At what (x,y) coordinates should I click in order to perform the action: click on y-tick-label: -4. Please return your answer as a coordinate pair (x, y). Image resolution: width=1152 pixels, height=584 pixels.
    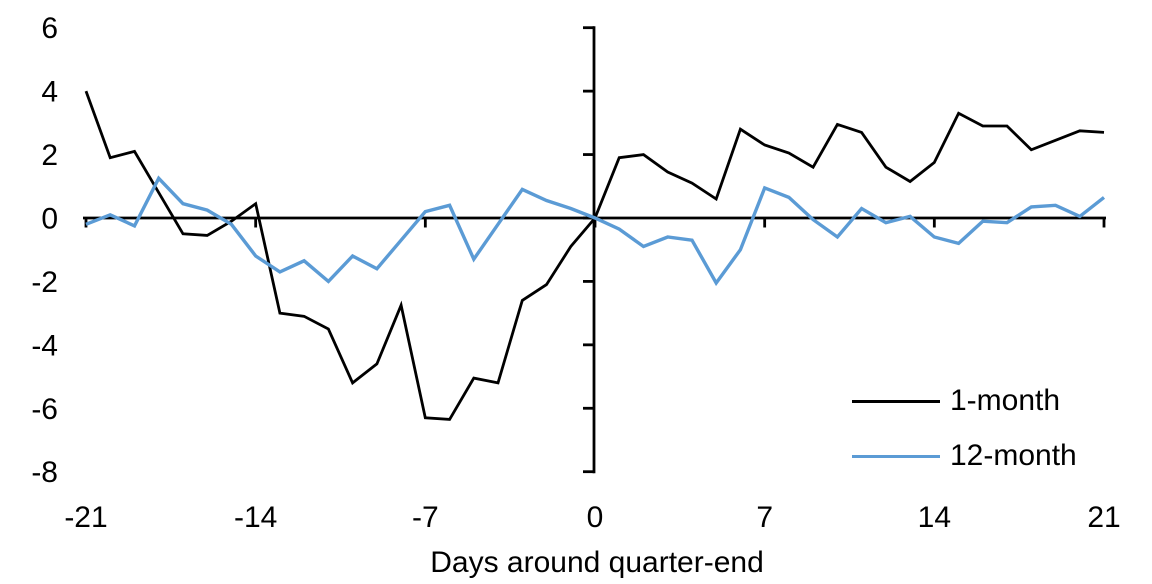
    Looking at the image, I should click on (44, 345).